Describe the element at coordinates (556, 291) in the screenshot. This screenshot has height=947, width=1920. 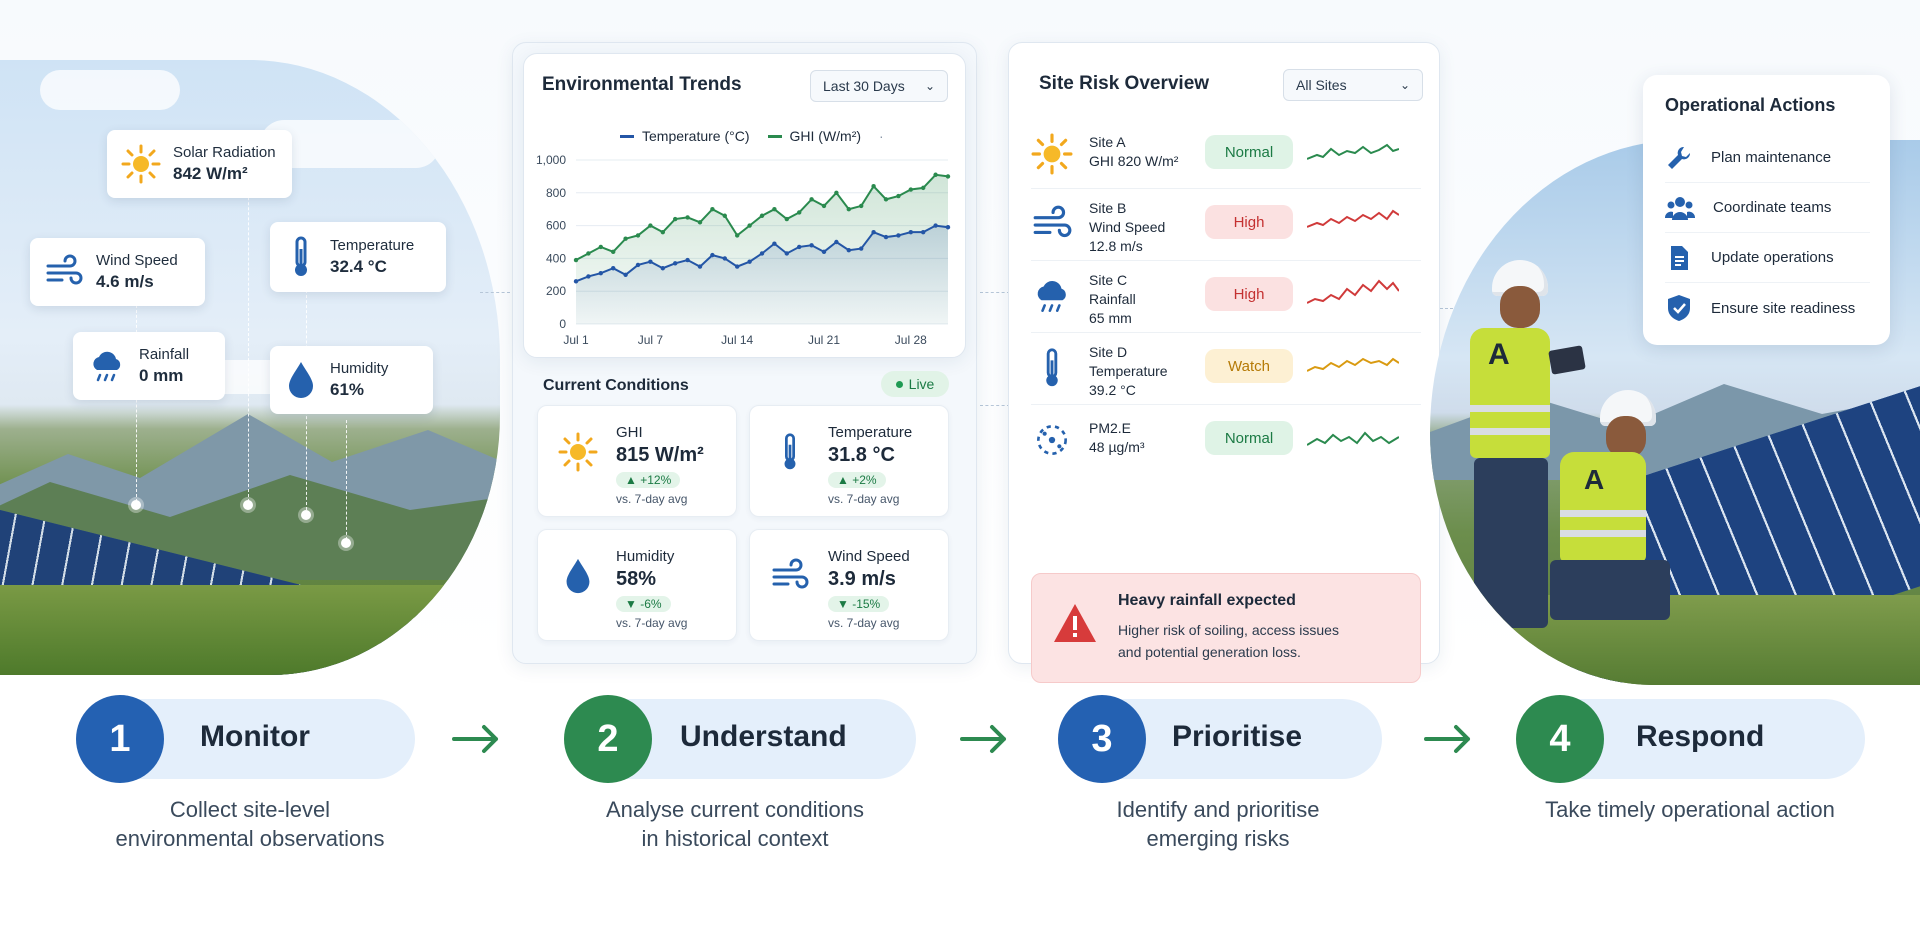
I see `y-tick-label: 200` at that location.